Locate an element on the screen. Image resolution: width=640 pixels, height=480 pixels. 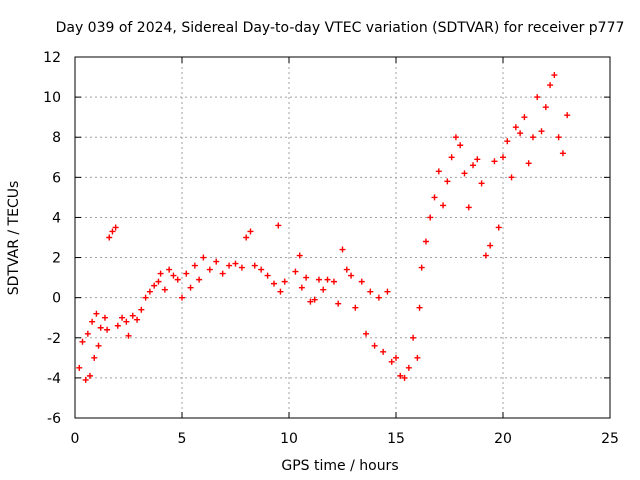
x-tick-label: 20 is located at coordinates (503, 439).